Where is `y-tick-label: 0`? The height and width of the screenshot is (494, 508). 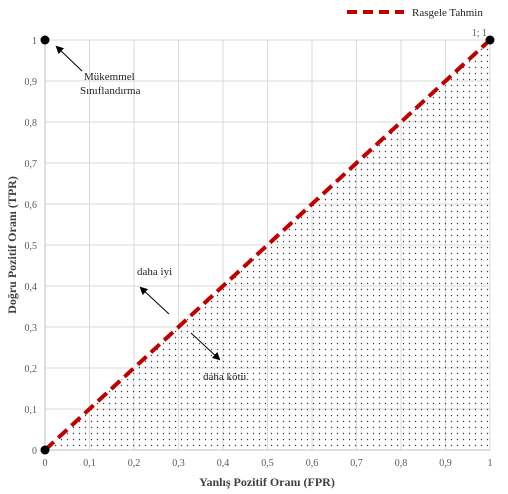 y-tick-label: 0 is located at coordinates (34, 451).